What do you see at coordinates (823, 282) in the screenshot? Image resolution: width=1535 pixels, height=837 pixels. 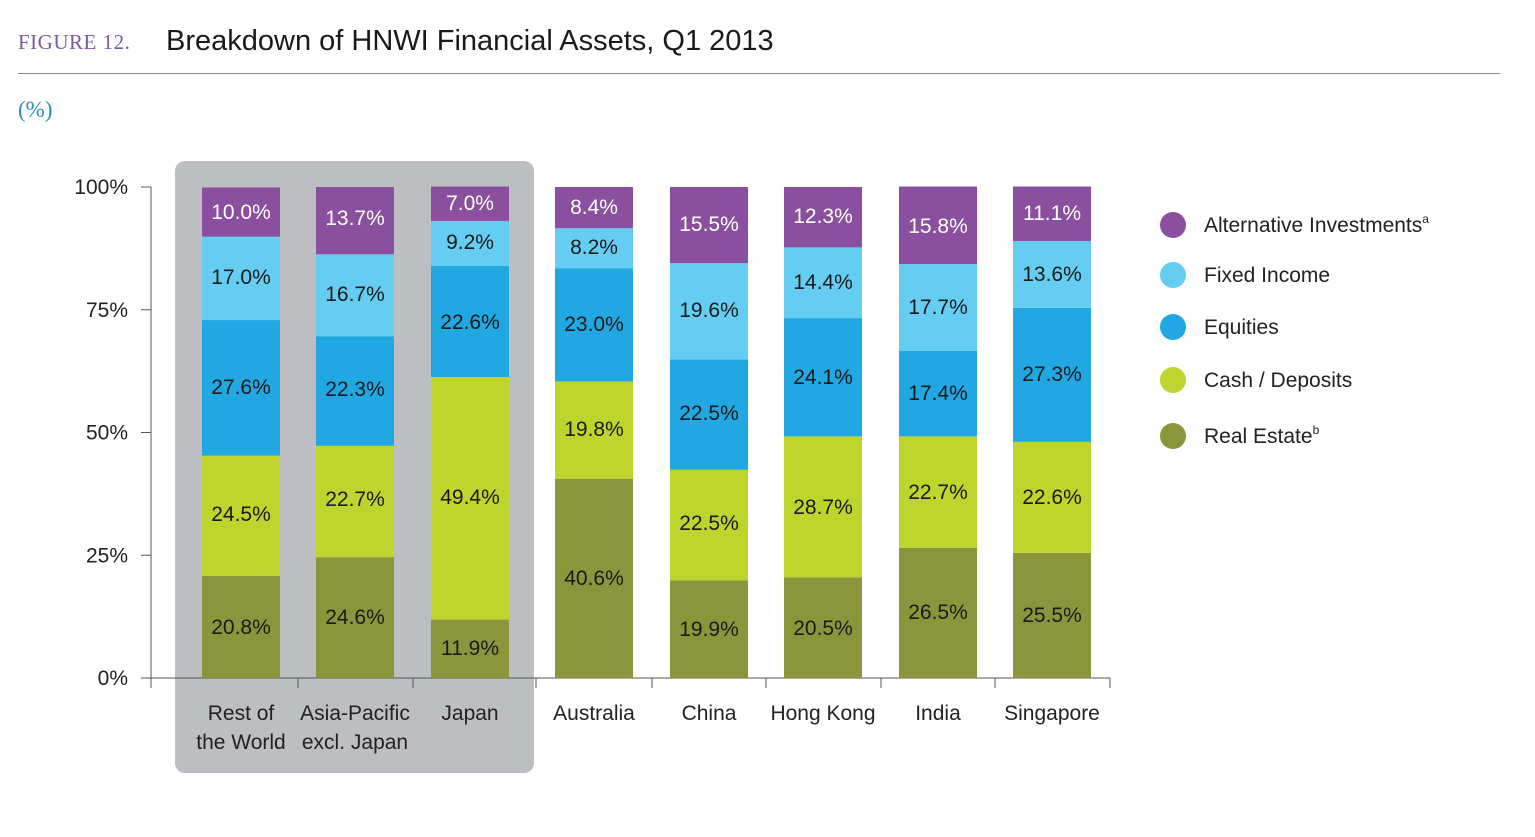 I see `data-label-fixed-income: 14.4%` at bounding box center [823, 282].